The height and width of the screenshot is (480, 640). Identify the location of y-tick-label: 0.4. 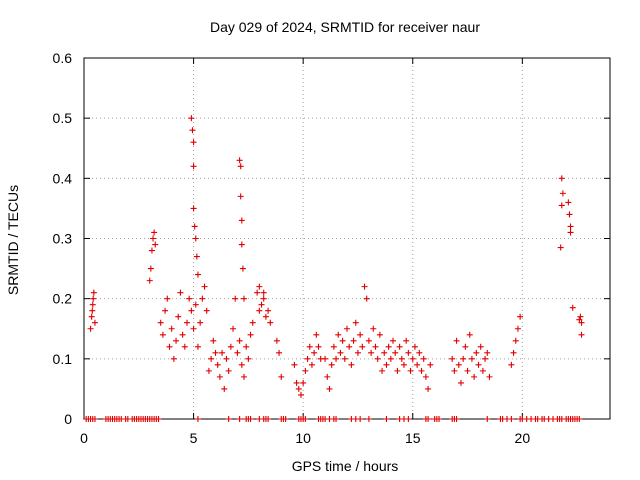
(63, 178).